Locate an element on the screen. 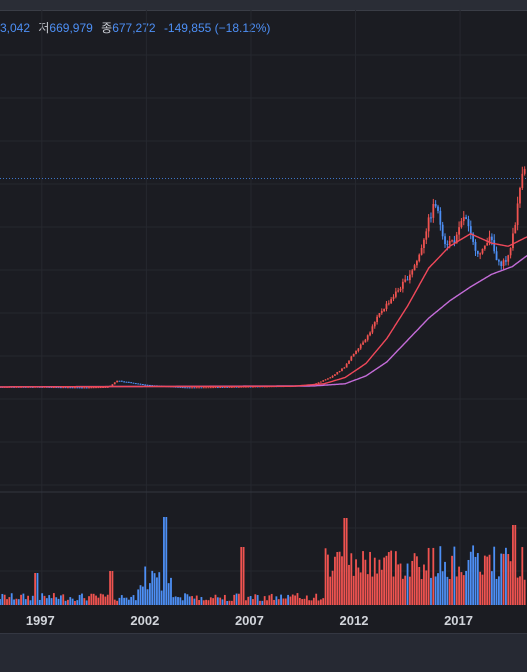 The width and height of the screenshot is (527, 672). low-label: 저 is located at coordinates (44, 28).